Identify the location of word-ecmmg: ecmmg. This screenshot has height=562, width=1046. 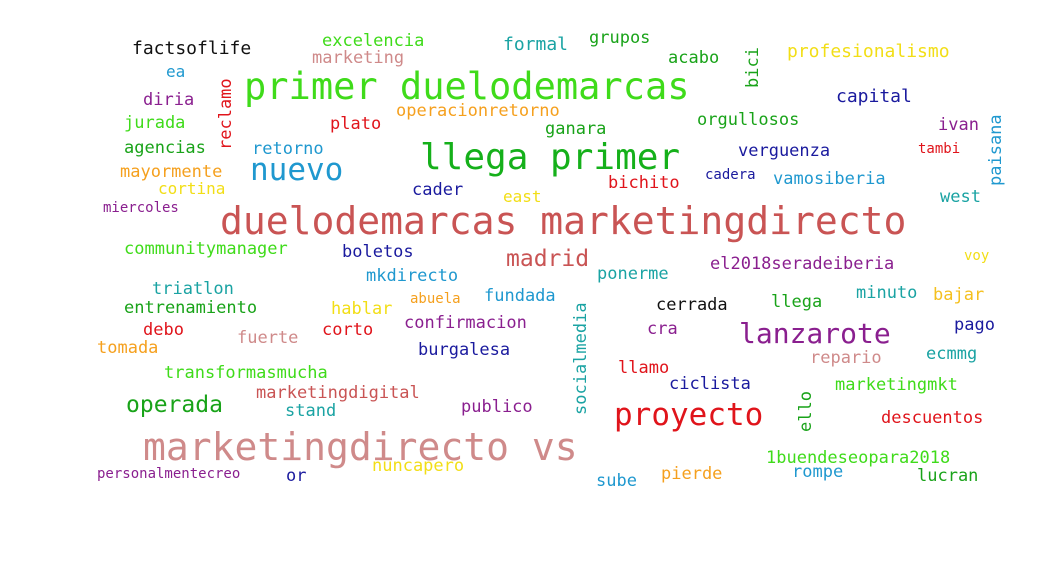
(952, 354).